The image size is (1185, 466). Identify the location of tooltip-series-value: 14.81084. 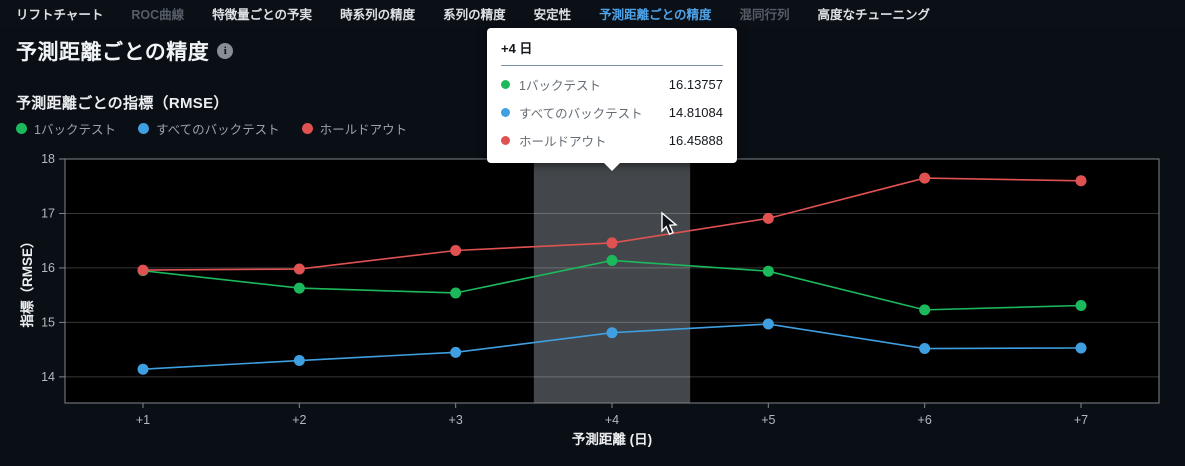
(695, 112).